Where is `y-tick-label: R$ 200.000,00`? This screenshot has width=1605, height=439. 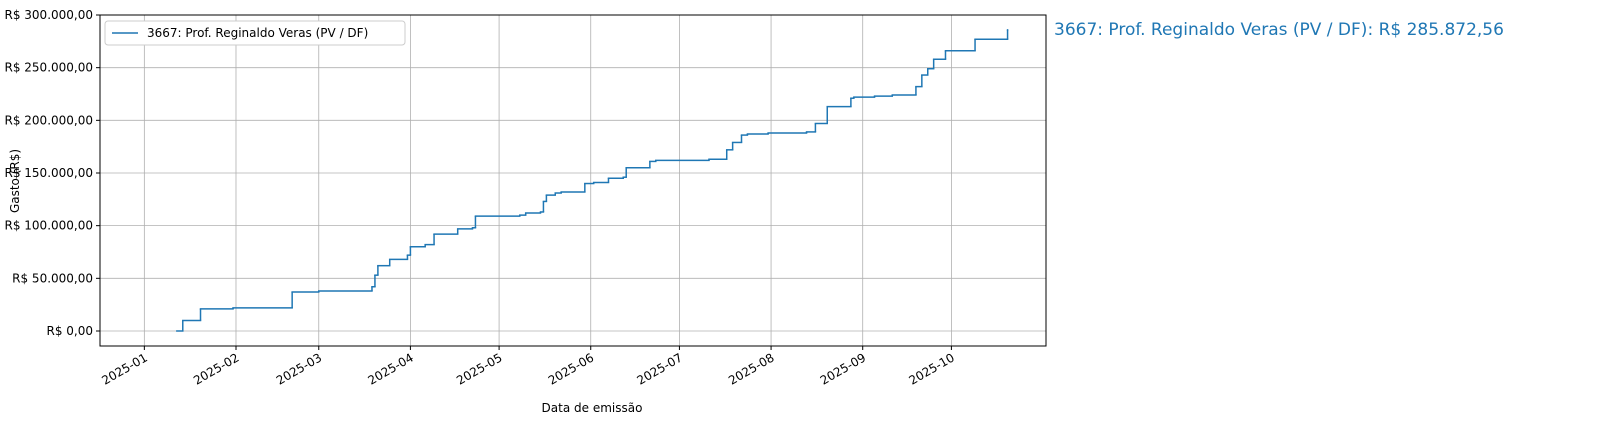
y-tick-label: R$ 200.000,00 is located at coordinates (49, 120).